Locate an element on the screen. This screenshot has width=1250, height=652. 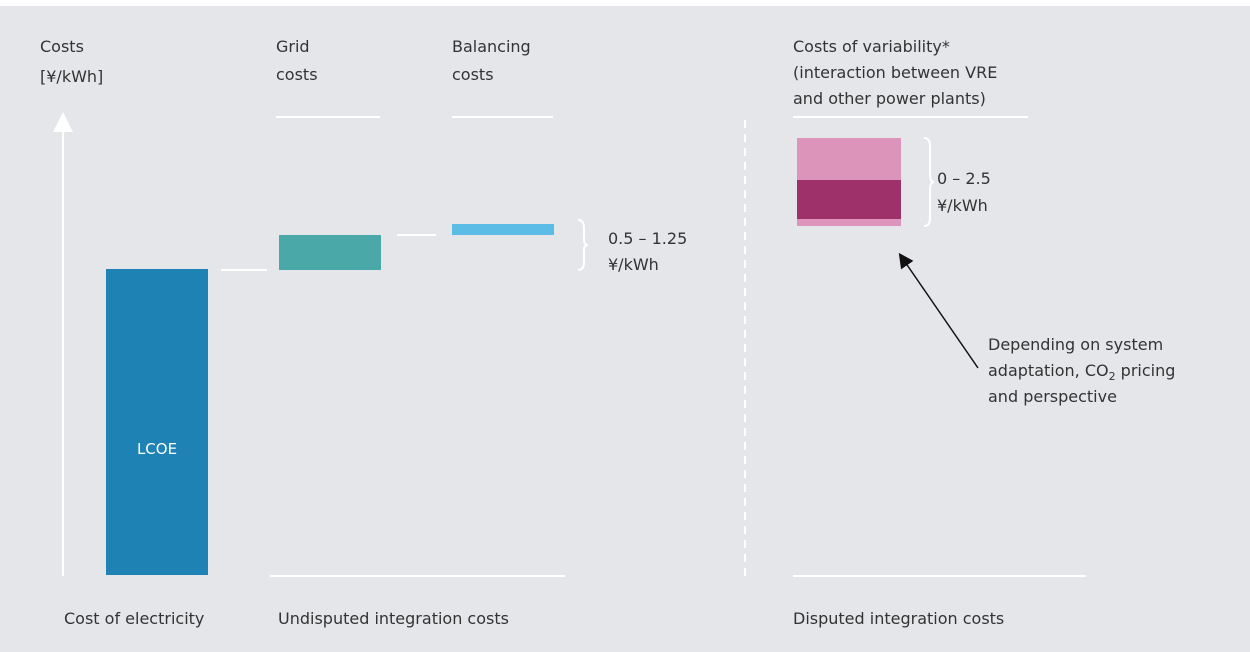
group-label: Cost of electricity is located at coordinates (134, 618).